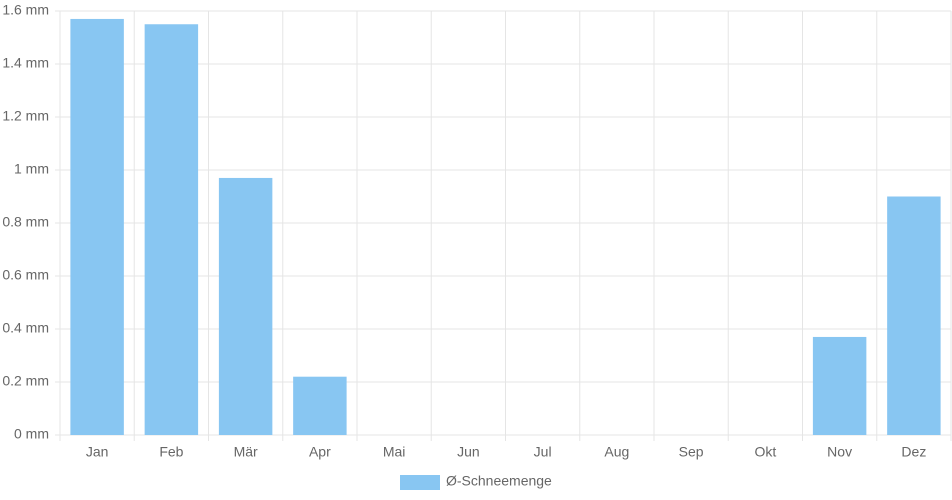 This screenshot has width=952, height=500. Describe the element at coordinates (25, 222) in the screenshot. I see `y-tick-label: 0.8 mm` at that location.